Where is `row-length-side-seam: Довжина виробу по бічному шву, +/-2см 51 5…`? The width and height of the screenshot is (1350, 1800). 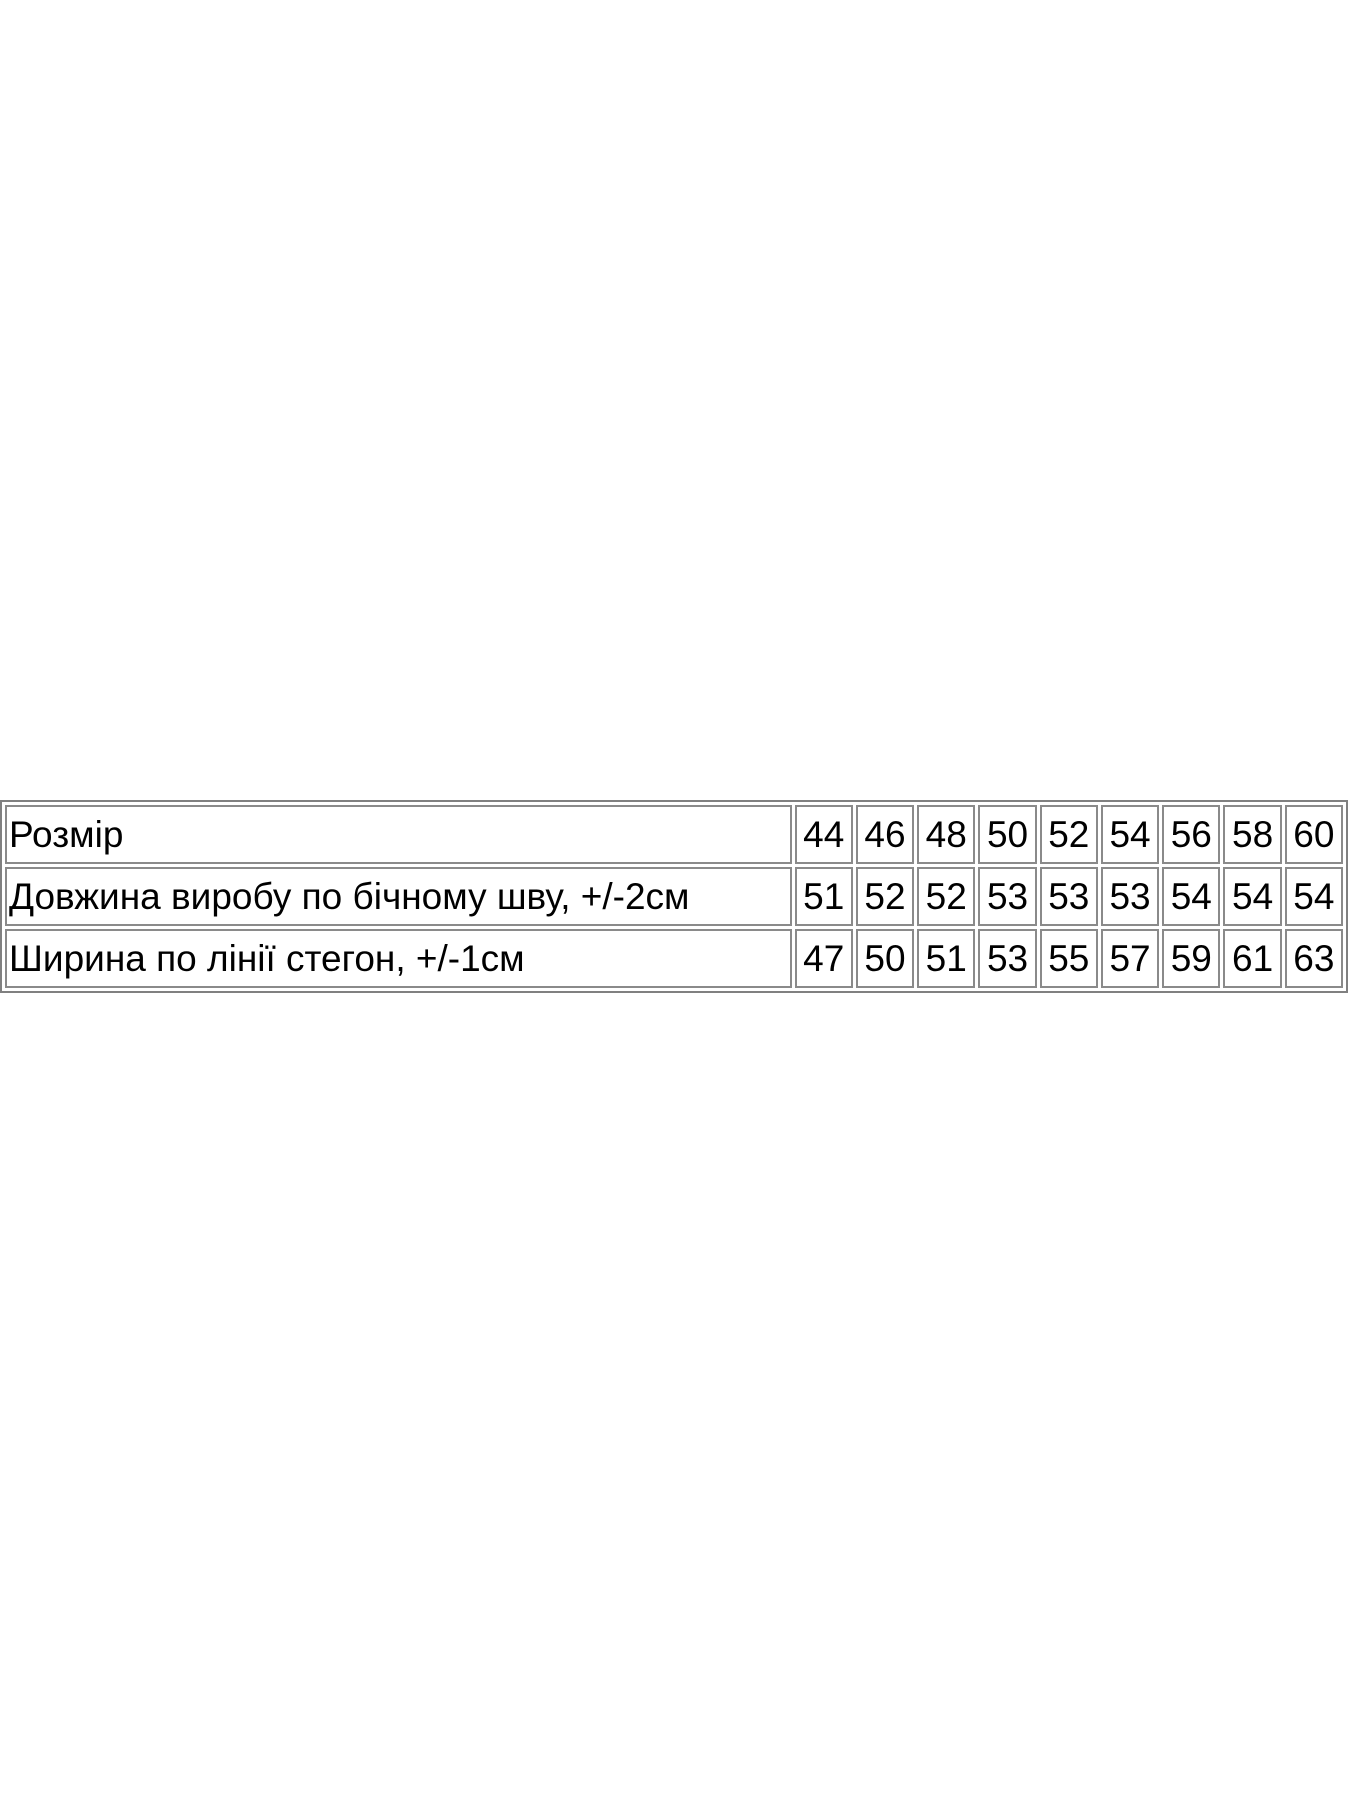 row-length-side-seam: Довжина виробу по бічному шву, +/-2см 51 5… is located at coordinates (674, 896).